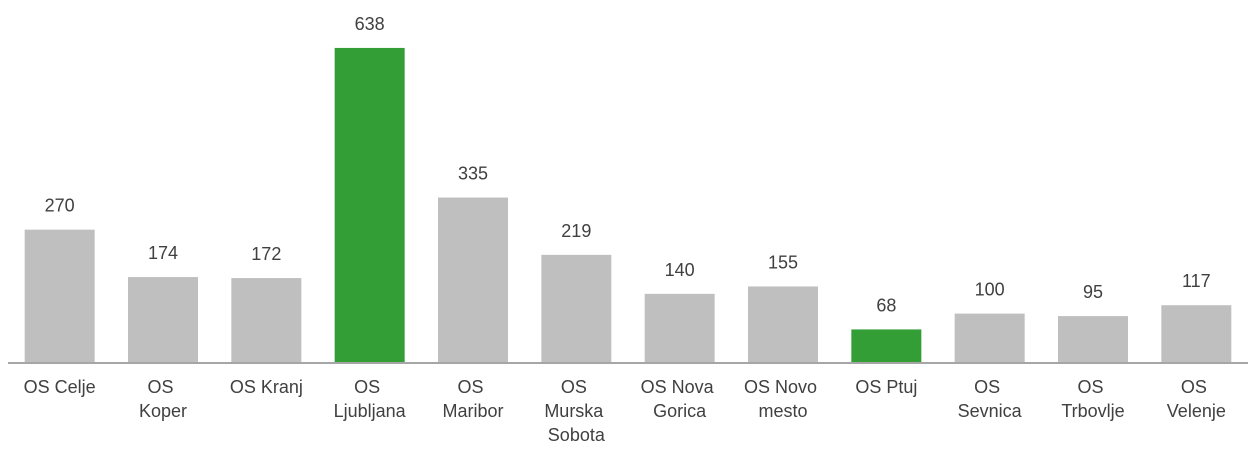  What do you see at coordinates (886, 387) in the screenshot?
I see `x-tick-label: OS Ptuj` at bounding box center [886, 387].